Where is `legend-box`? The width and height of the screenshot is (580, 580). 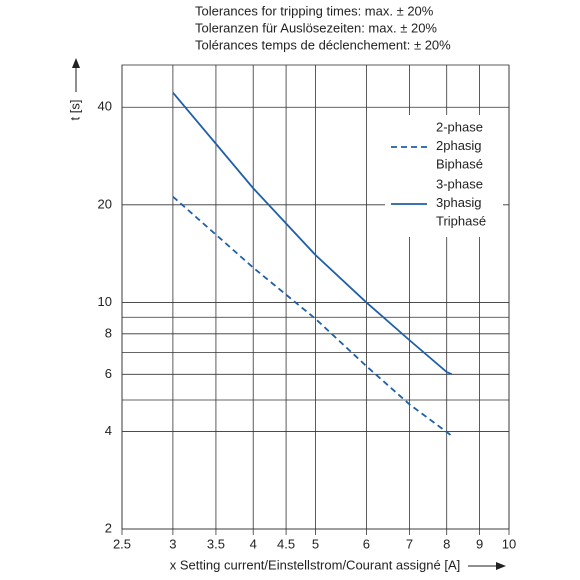 legend-box is located at coordinates (444, 176).